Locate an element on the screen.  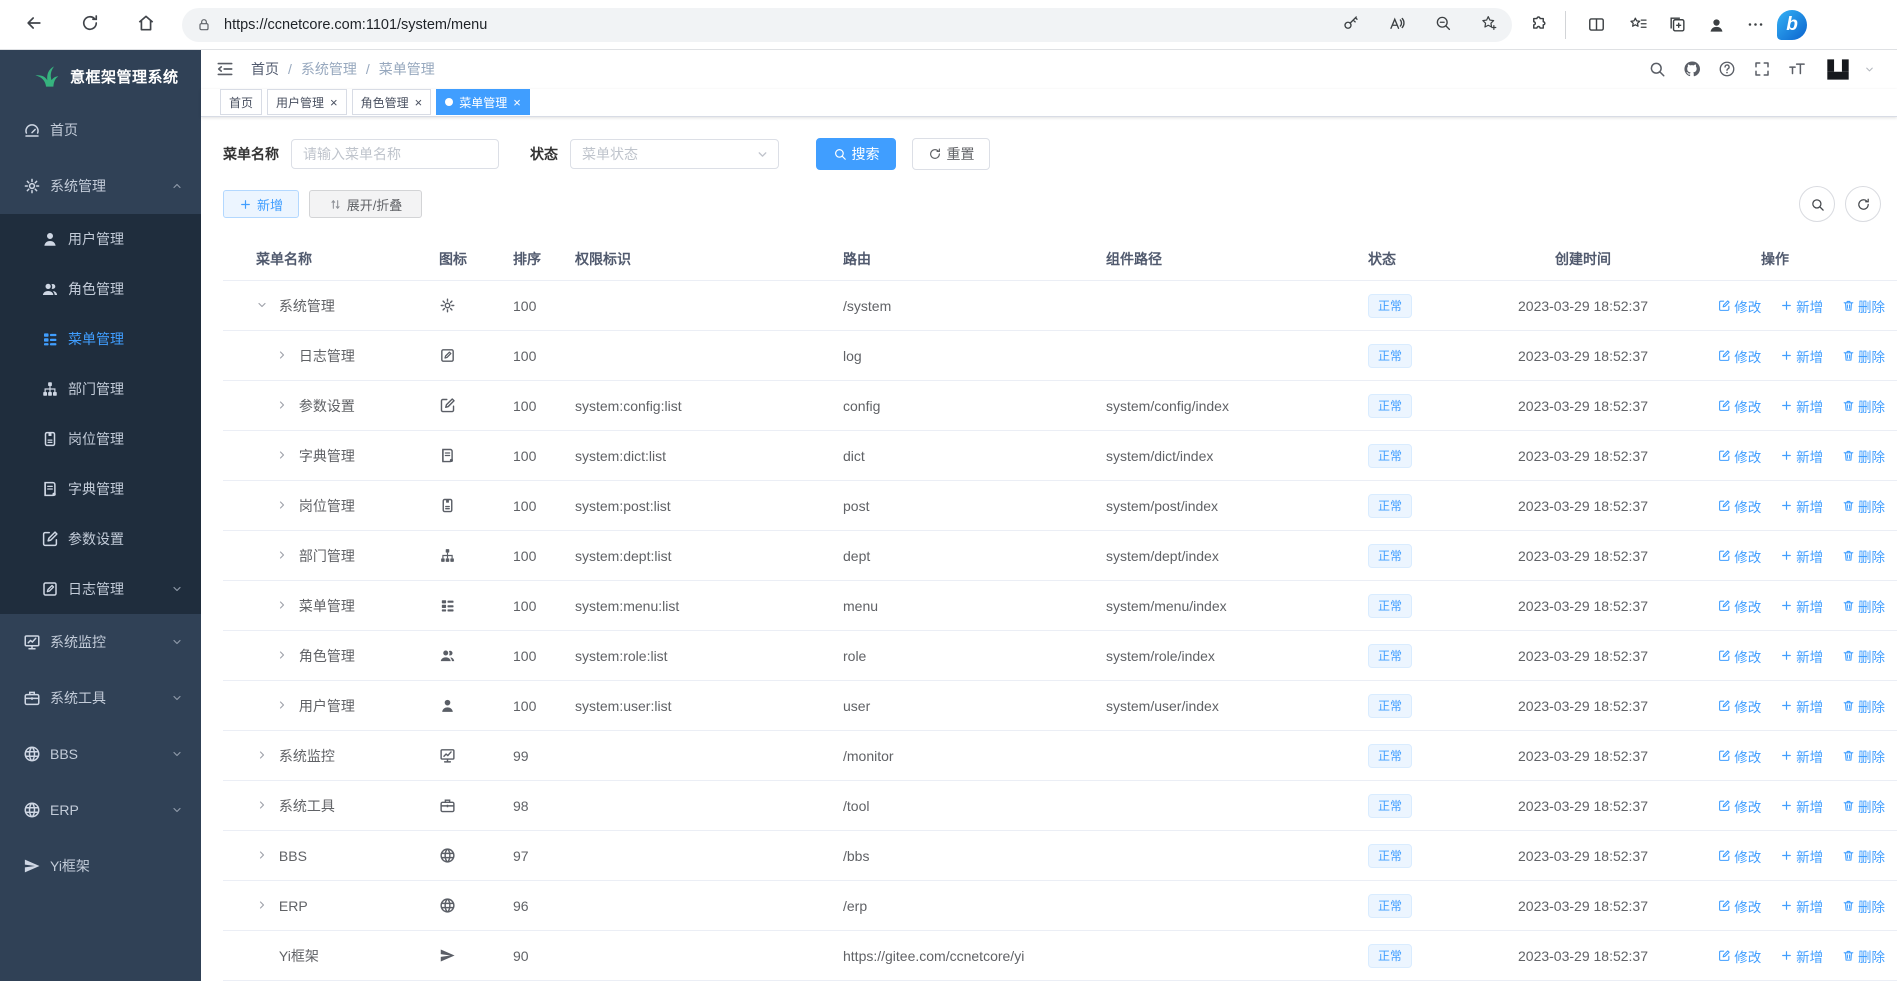
breadcrumb-item: 菜单管理 is located at coordinates (396, 69).